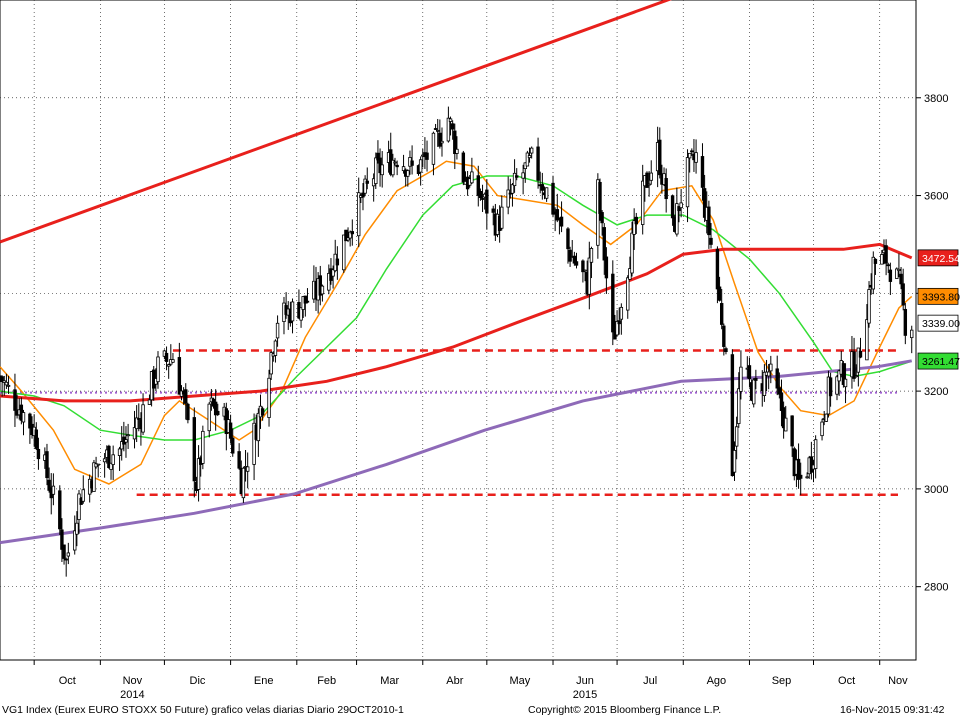 This screenshot has width=960, height=720. Describe the element at coordinates (892, 710) in the screenshot. I see `footer-timestamp: 16-Nov-2015 09:31:42` at that location.